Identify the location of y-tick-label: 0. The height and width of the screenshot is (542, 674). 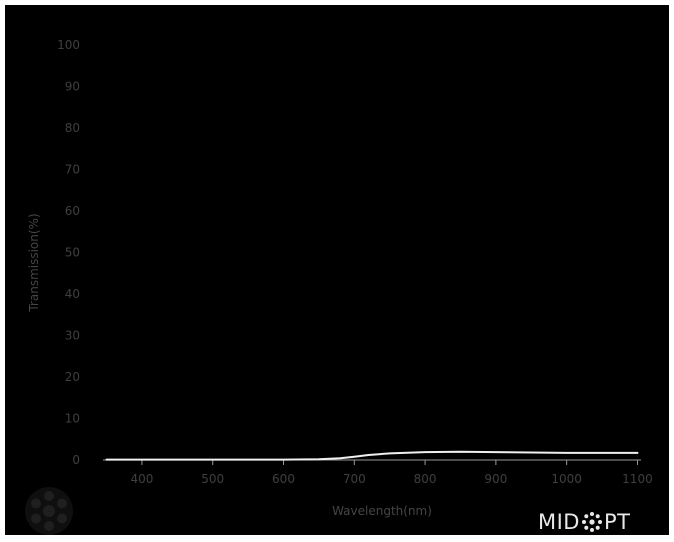
(76, 460).